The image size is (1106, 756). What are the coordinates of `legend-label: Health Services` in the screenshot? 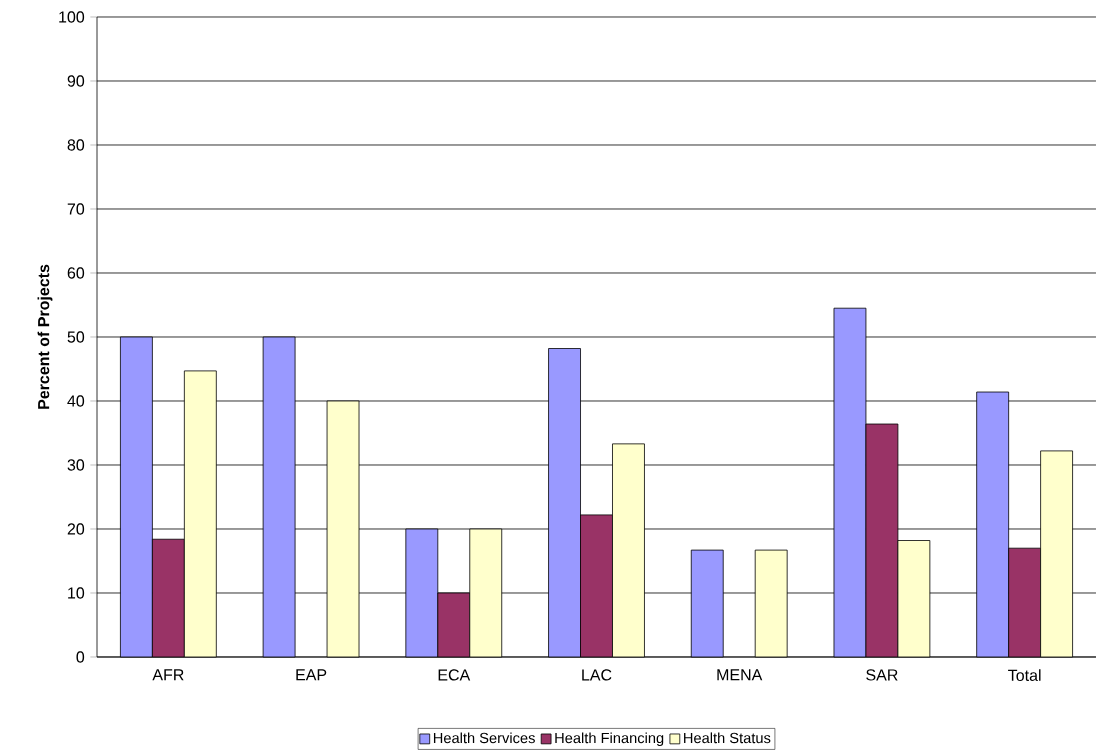 It's located at (484, 738).